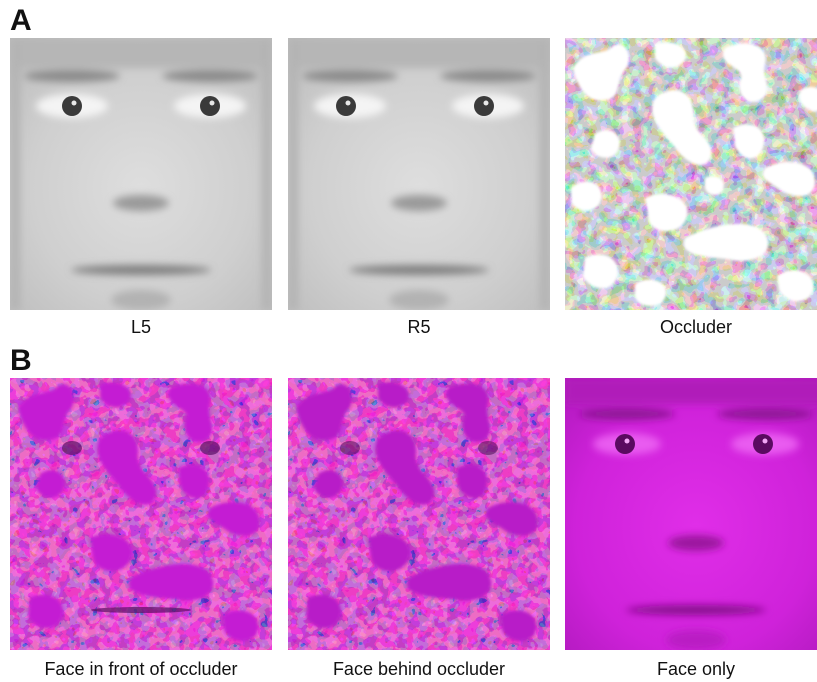 The height and width of the screenshot is (682, 817). I want to click on caption-l5: L5, so click(141, 327).